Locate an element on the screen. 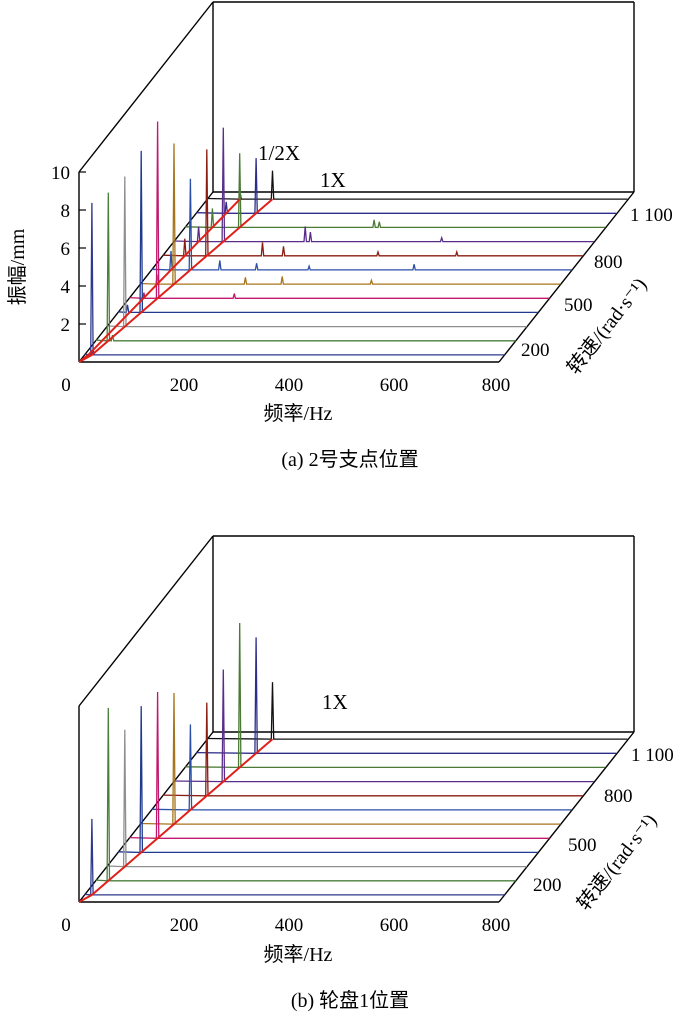 The image size is (700, 1019). y-tick-label: 2 is located at coordinates (66, 325).